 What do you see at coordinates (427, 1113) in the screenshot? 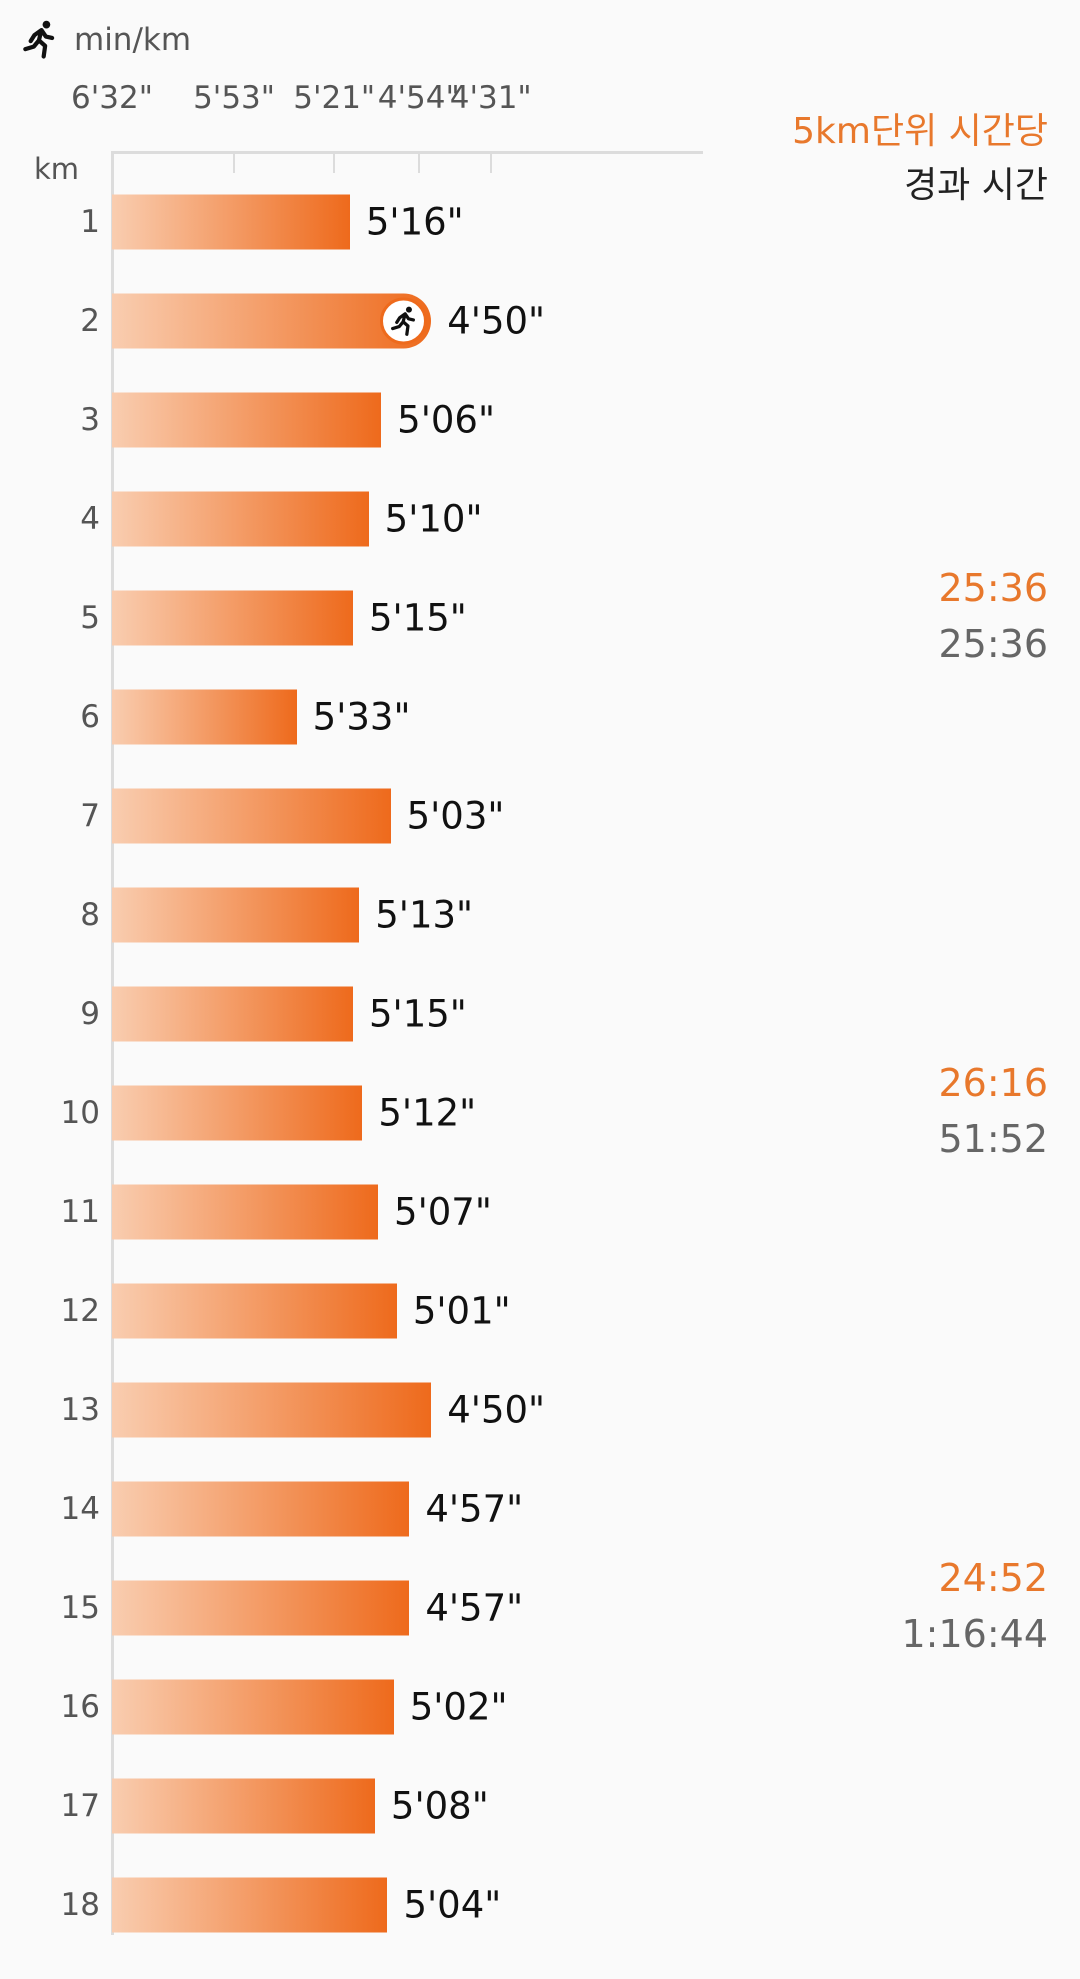
I see `pace-value: 5'12"` at bounding box center [427, 1113].